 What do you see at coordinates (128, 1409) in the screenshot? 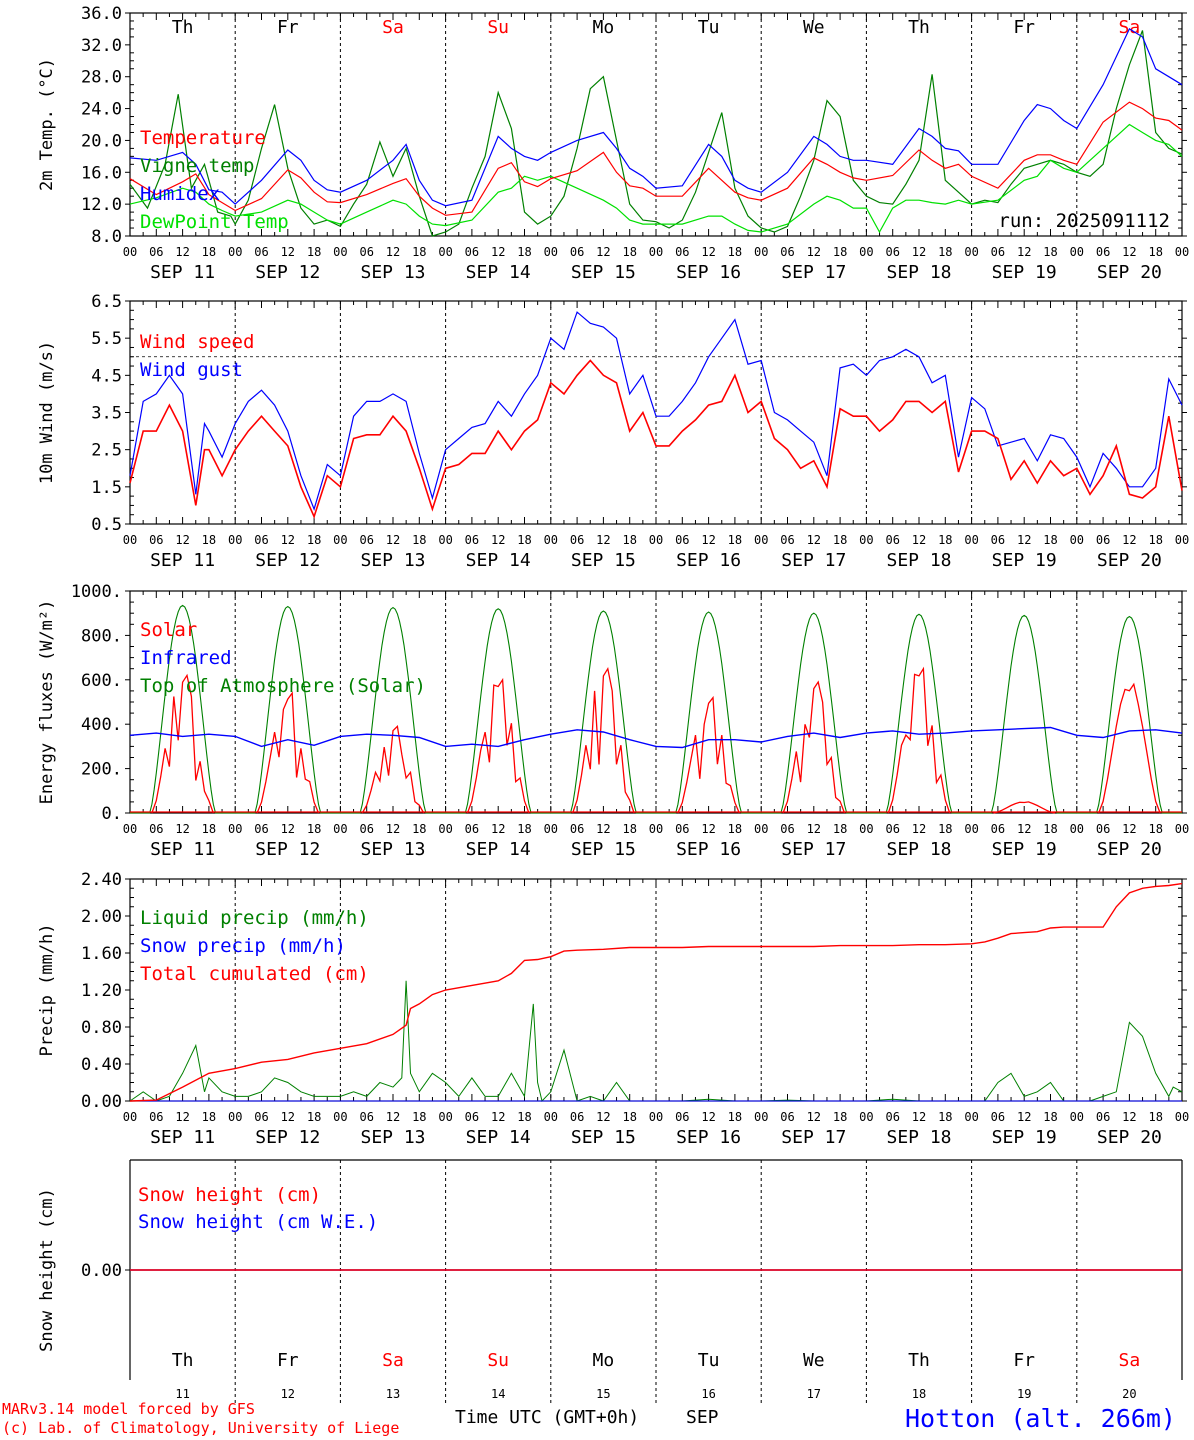
I see `model-credit: MARv3.14 model forced by GFS` at bounding box center [128, 1409].